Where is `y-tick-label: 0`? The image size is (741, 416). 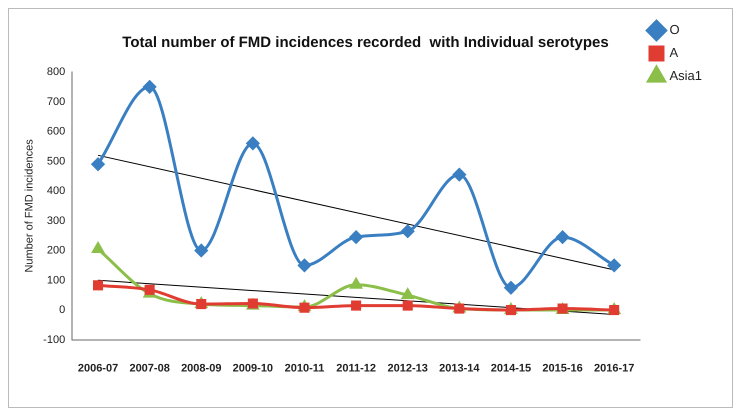
y-tick-label: 0 is located at coordinates (62, 310).